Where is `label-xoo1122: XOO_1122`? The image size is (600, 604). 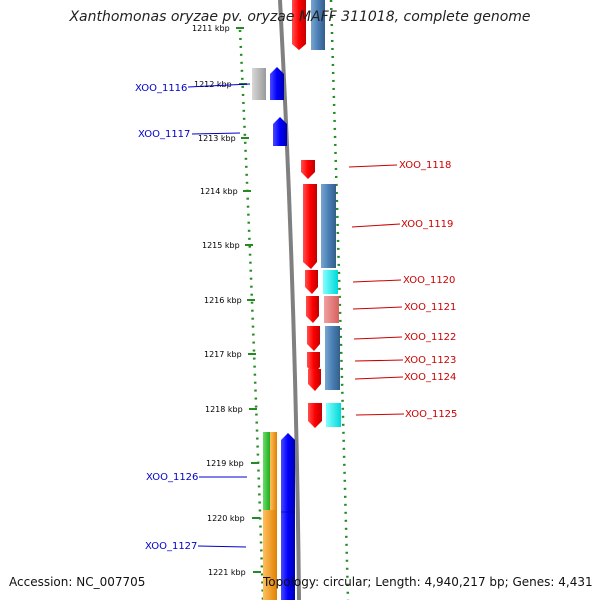
label-xoo1122: XOO_1122 is located at coordinates (404, 337).